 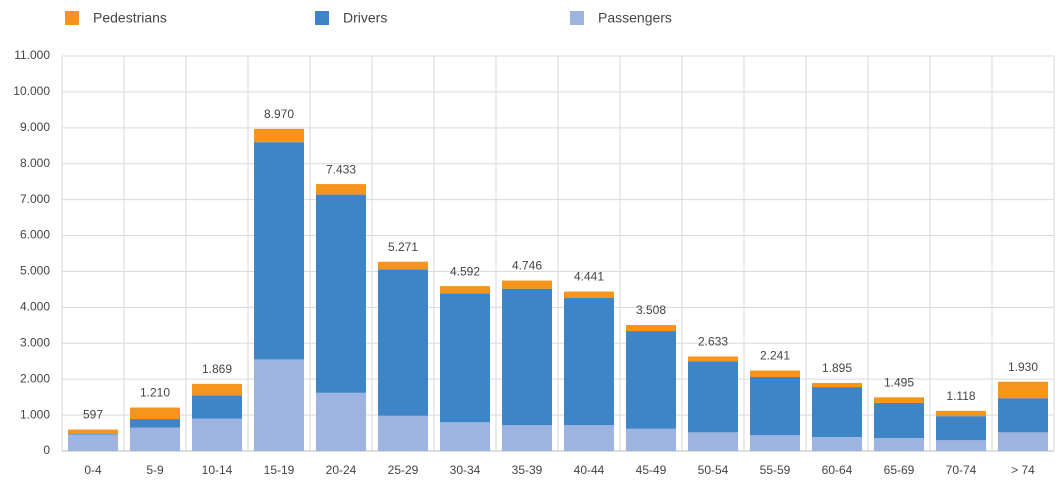 What do you see at coordinates (635, 18) in the screenshot?
I see `legend-label: Passengers` at bounding box center [635, 18].